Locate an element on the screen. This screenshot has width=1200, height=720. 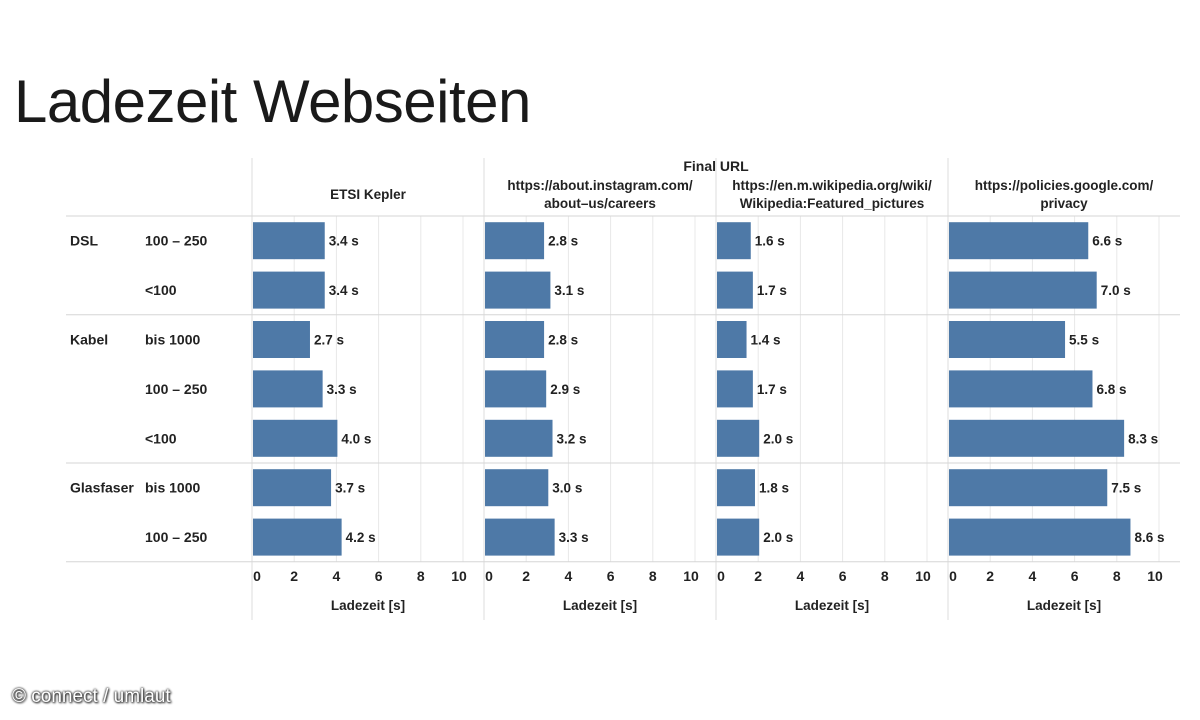
panel-title: https://about.instagram.com/ is located at coordinates (600, 185).